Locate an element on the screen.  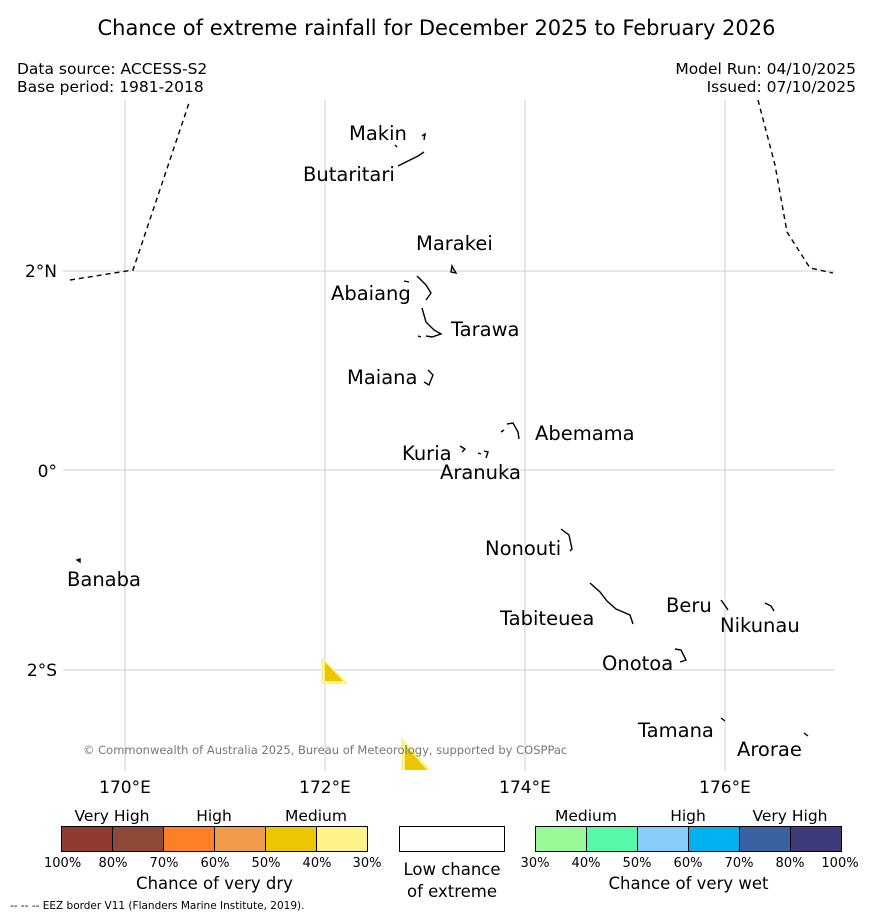
maiana-outline is located at coordinates (428, 378).